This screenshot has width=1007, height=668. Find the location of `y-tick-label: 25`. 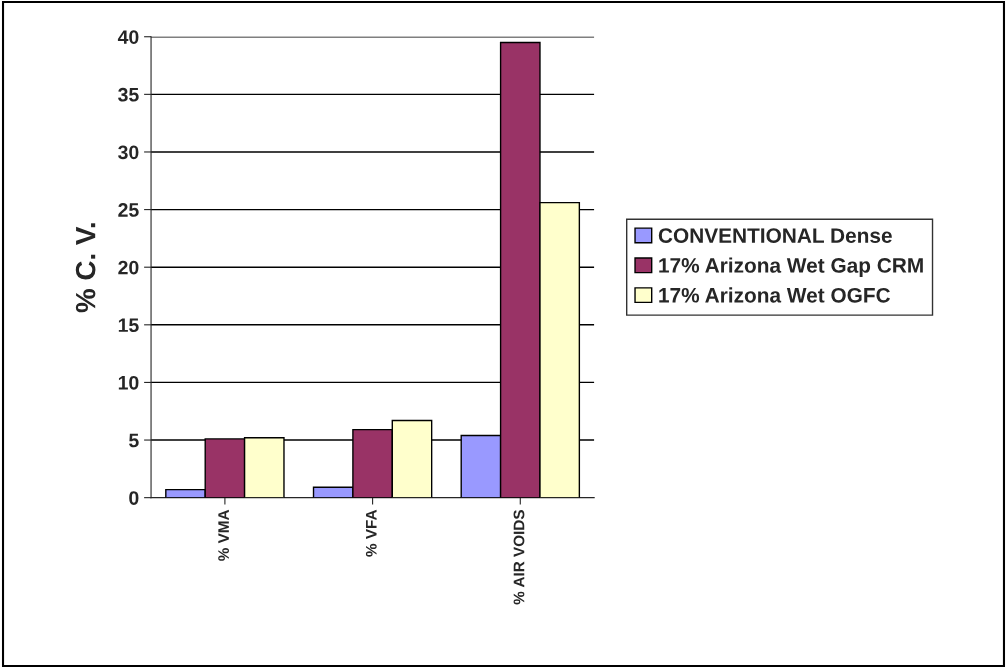

y-tick-label: 25 is located at coordinates (128, 210).